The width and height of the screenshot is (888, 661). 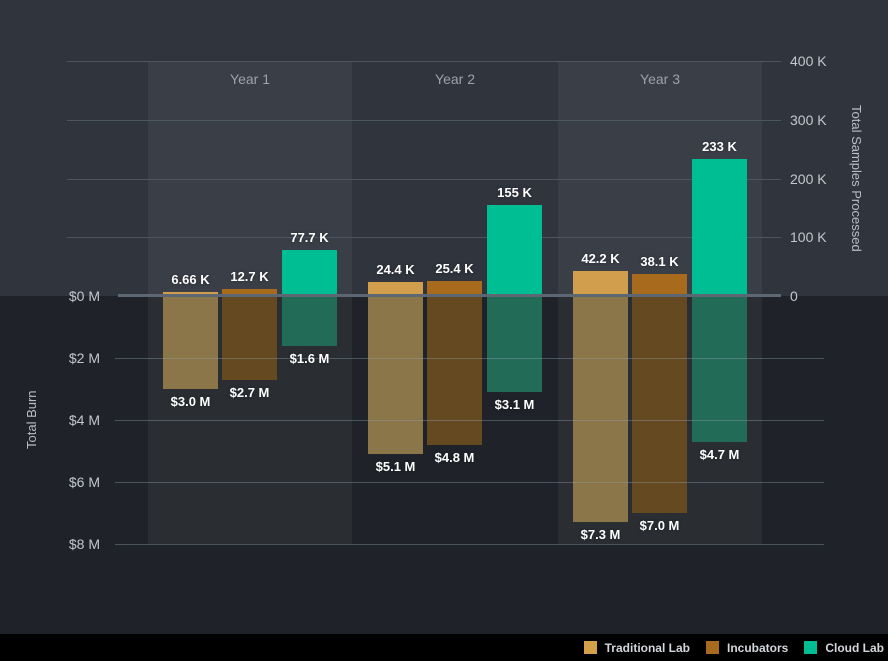 What do you see at coordinates (469, 358) in the screenshot?
I see `gridline-burn-2m` at bounding box center [469, 358].